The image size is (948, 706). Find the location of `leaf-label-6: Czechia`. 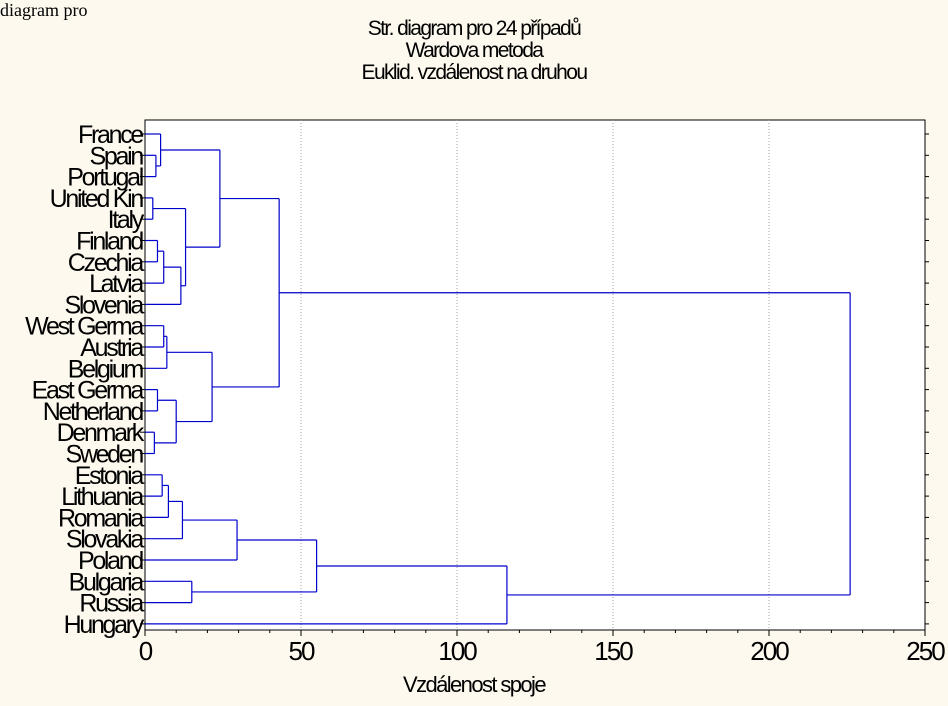

leaf-label-6: Czechia is located at coordinates (106, 263).